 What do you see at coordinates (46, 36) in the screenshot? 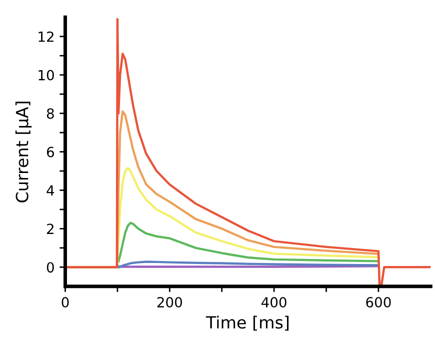
I see `y-tick-label: 12` at bounding box center [46, 36].